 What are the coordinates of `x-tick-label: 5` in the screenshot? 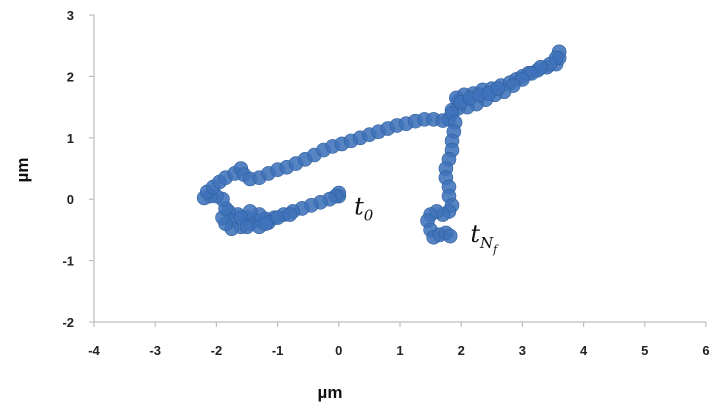 It's located at (644, 350).